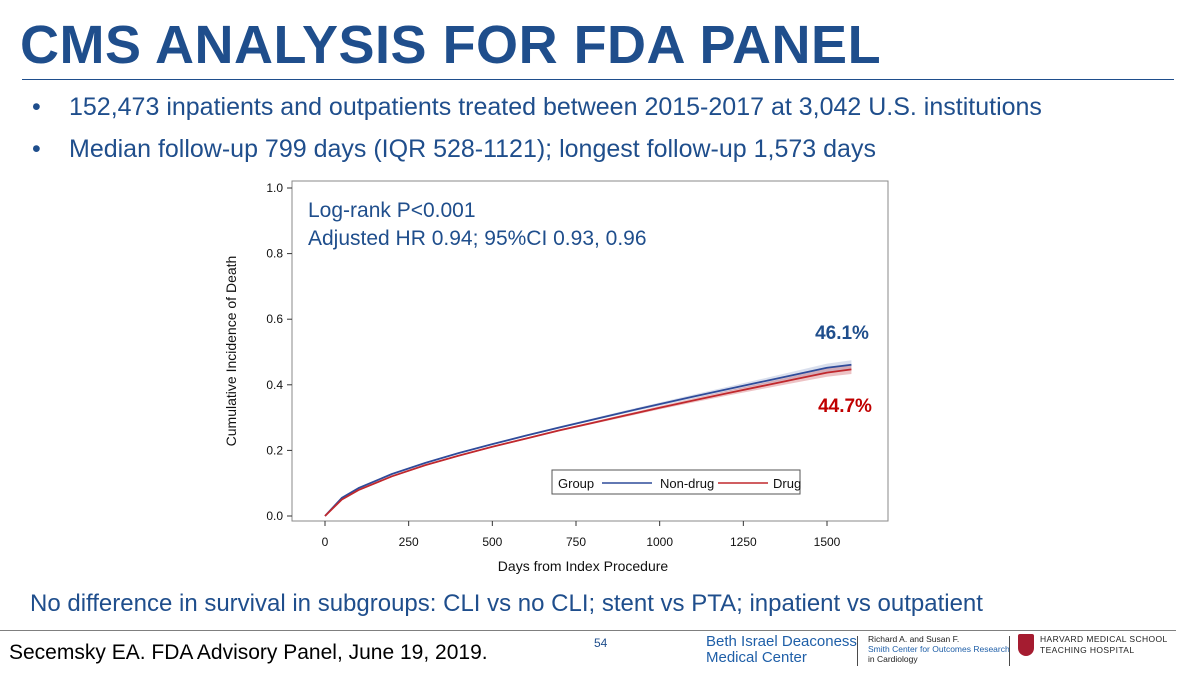 This screenshot has height=676, width=1200. I want to click on series-line-drug, so click(588, 442).